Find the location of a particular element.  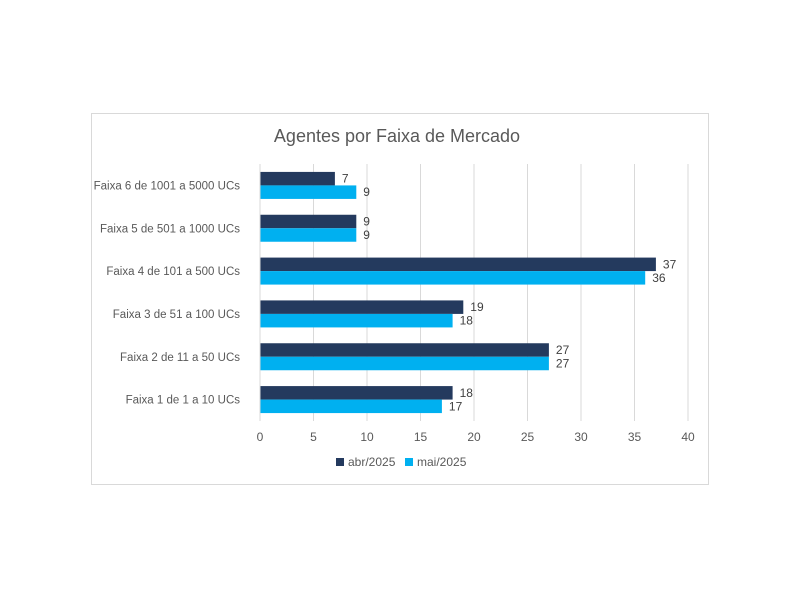

data-label: 36 is located at coordinates (659, 278).